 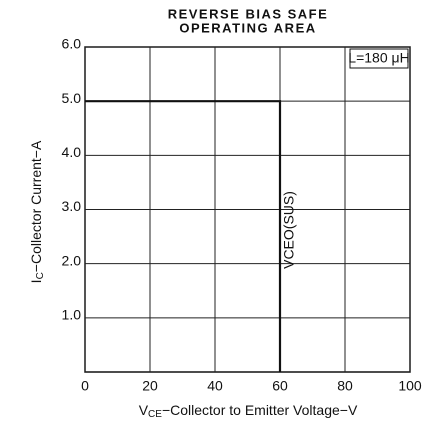 What do you see at coordinates (150, 386) in the screenshot?
I see `x-tick-label: 20` at bounding box center [150, 386].